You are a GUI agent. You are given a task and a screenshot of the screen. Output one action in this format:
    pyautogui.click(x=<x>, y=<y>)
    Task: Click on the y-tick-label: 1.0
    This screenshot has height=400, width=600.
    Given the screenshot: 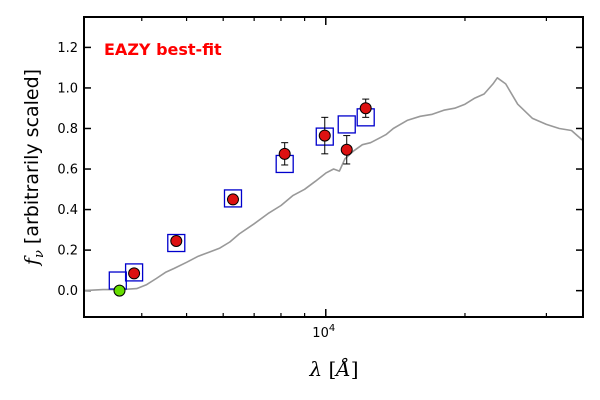 What is the action you would take?
    pyautogui.click(x=67, y=88)
    